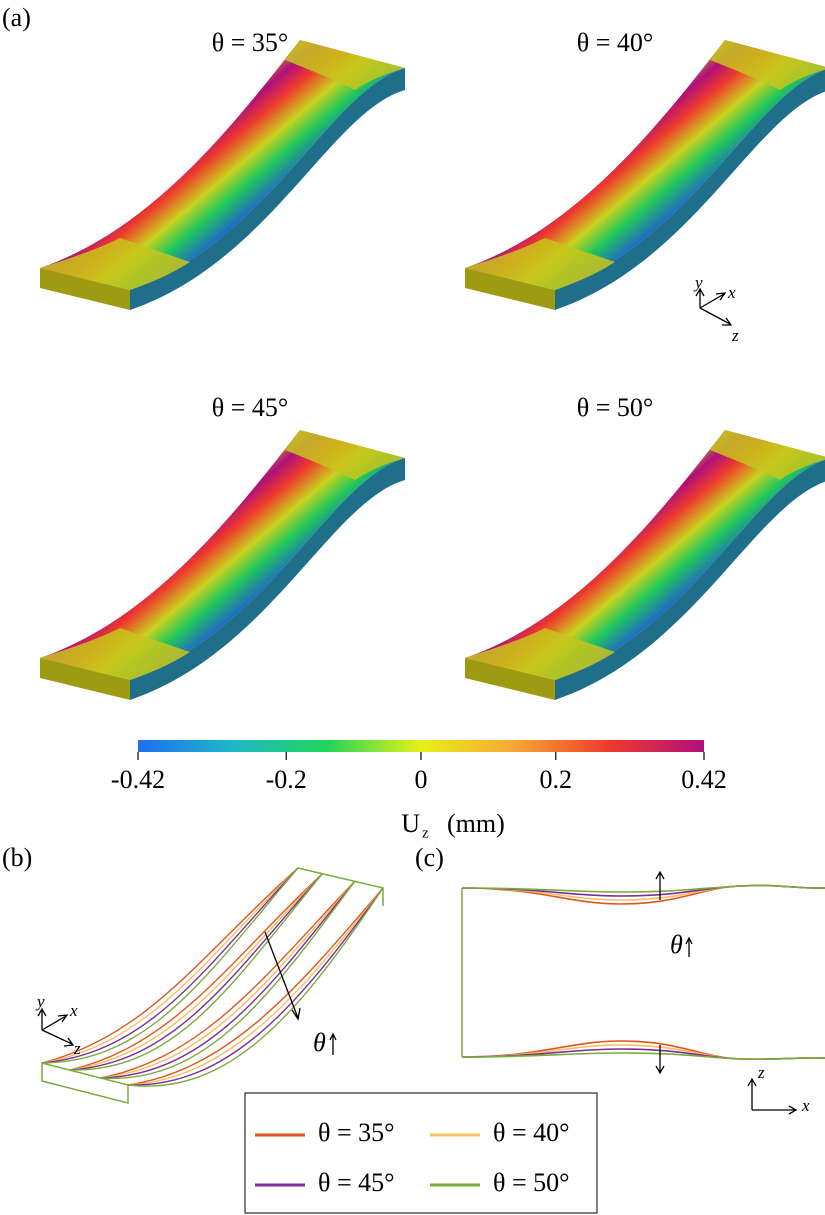 The width and height of the screenshot is (825, 1215). Describe the element at coordinates (138, 779) in the screenshot. I see `tick-label: -0.42` at that location.